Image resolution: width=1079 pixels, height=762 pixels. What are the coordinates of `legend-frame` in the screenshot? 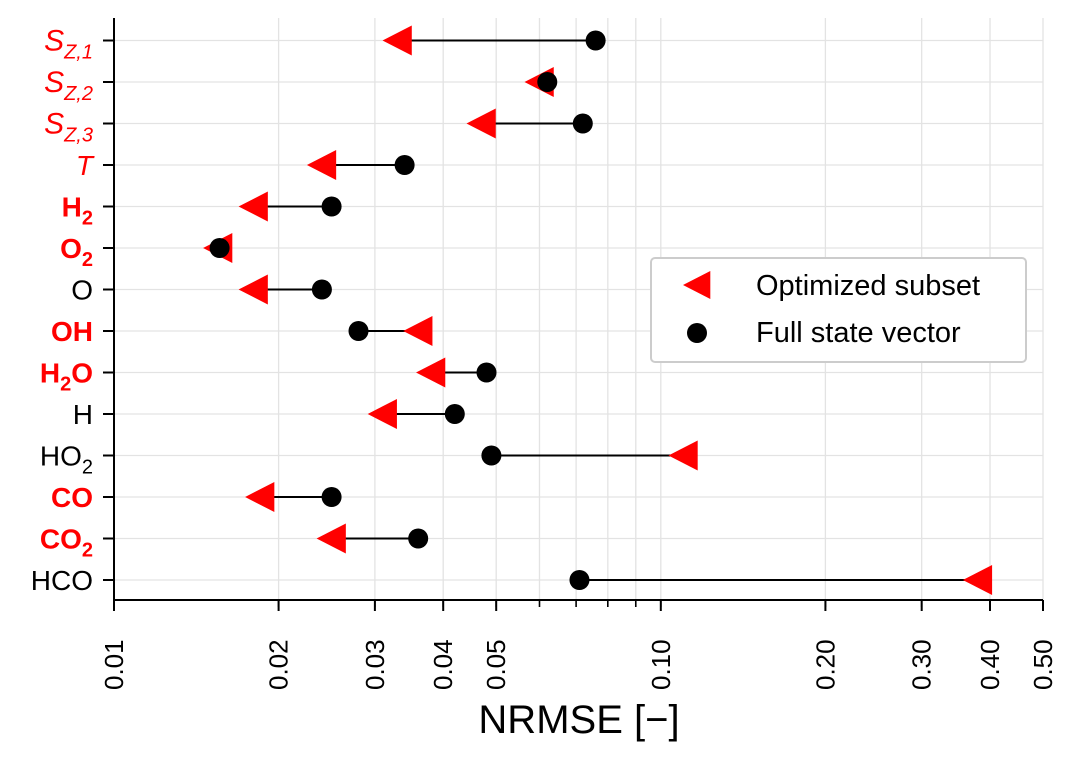 It's located at (838, 310).